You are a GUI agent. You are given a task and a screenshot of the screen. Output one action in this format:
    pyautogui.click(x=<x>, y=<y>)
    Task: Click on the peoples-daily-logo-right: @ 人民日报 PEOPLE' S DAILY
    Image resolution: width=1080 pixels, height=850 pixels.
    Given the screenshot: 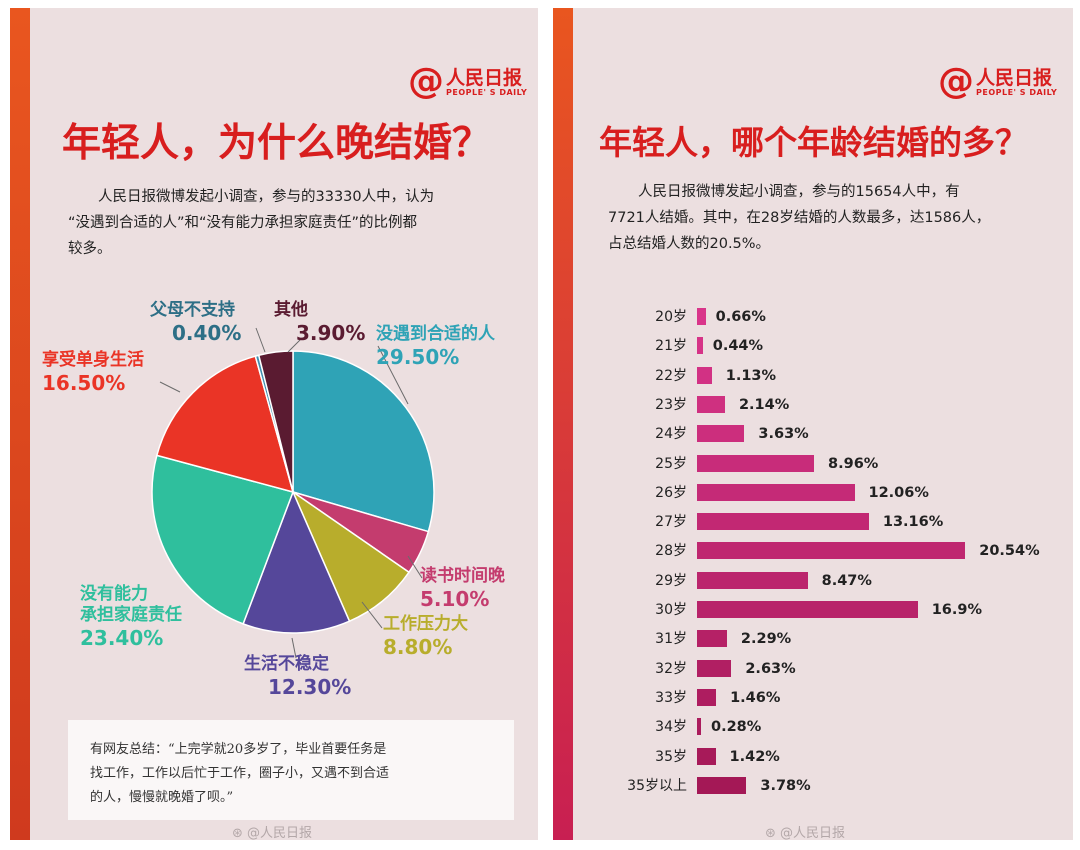 What is the action you would take?
    pyautogui.click(x=997, y=82)
    